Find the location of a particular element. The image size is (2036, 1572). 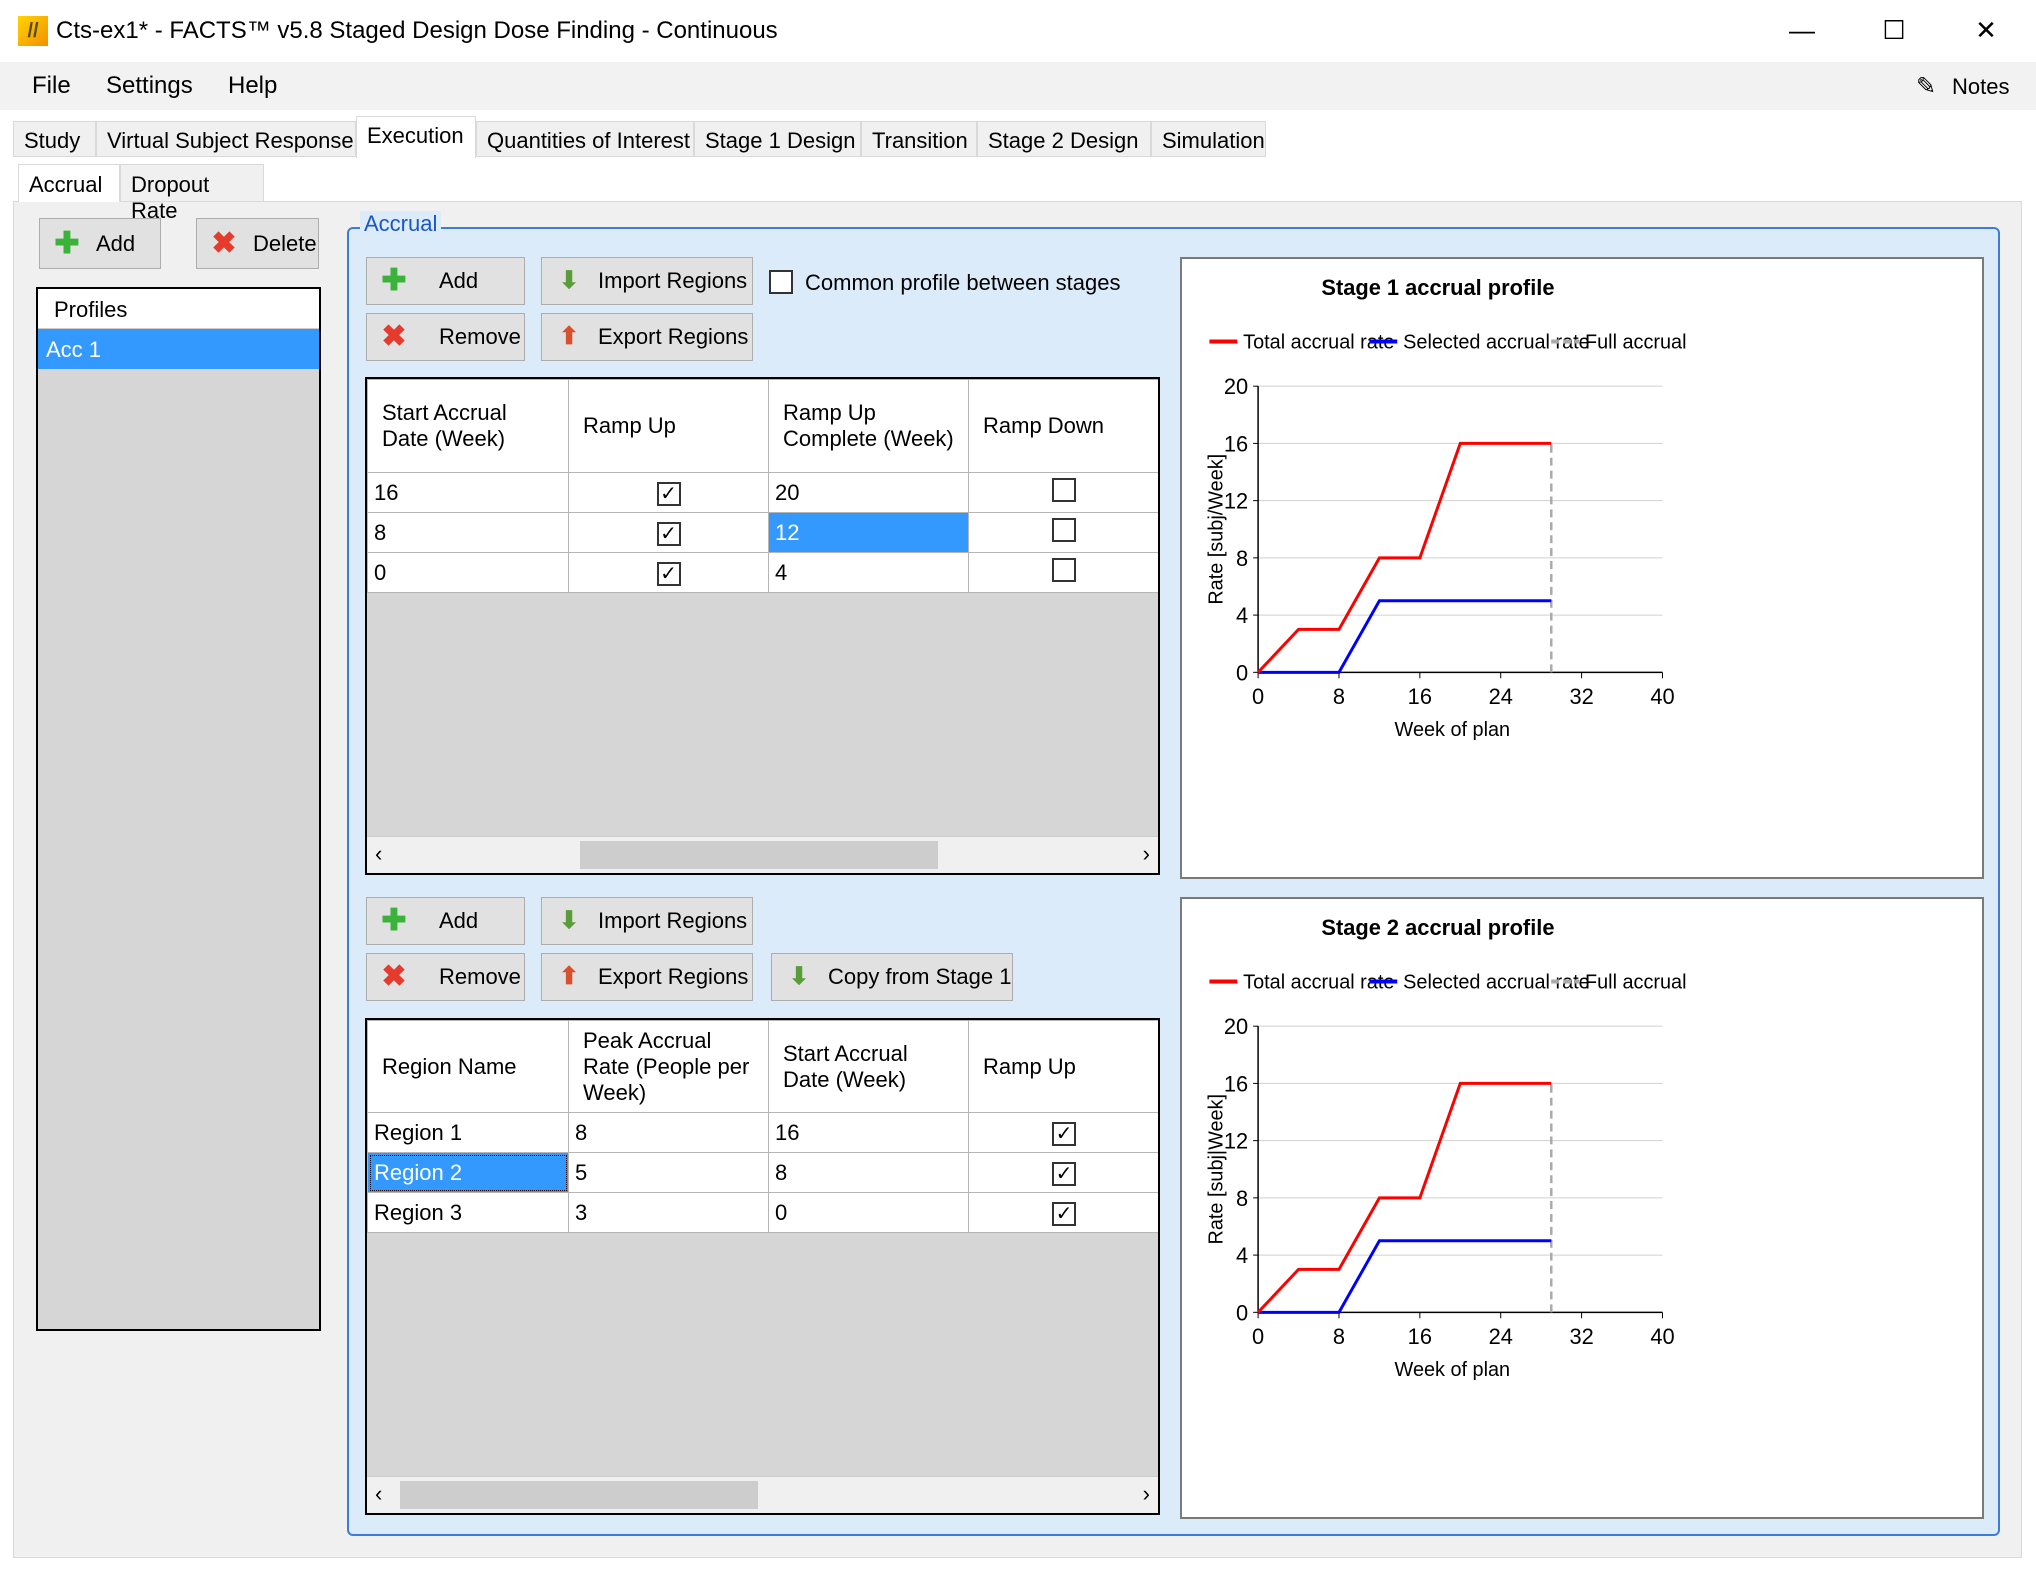

table-row: Region 2 5 8 ✓ is located at coordinates (762, 1172).